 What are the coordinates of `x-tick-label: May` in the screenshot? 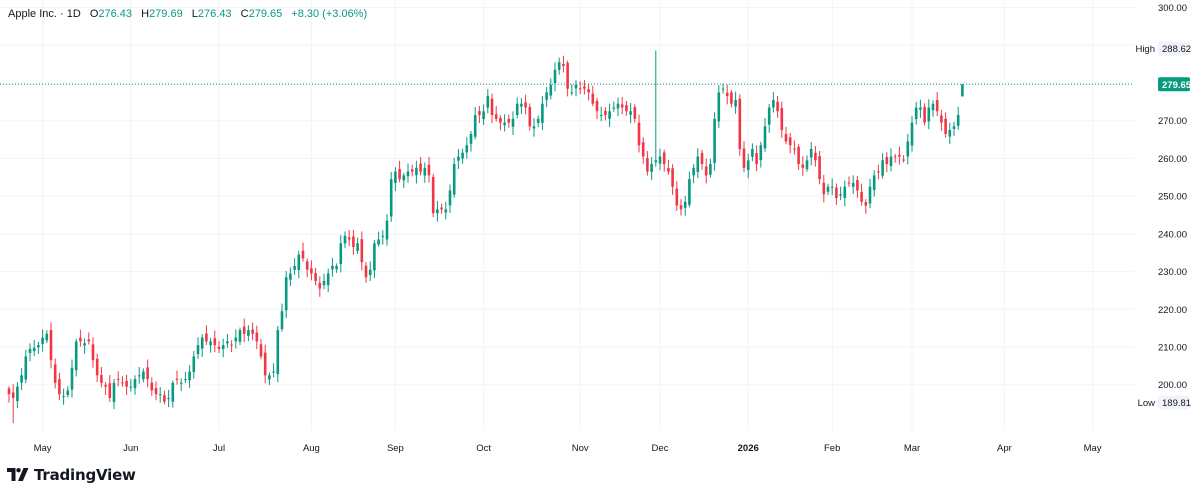 It's located at (43, 448).